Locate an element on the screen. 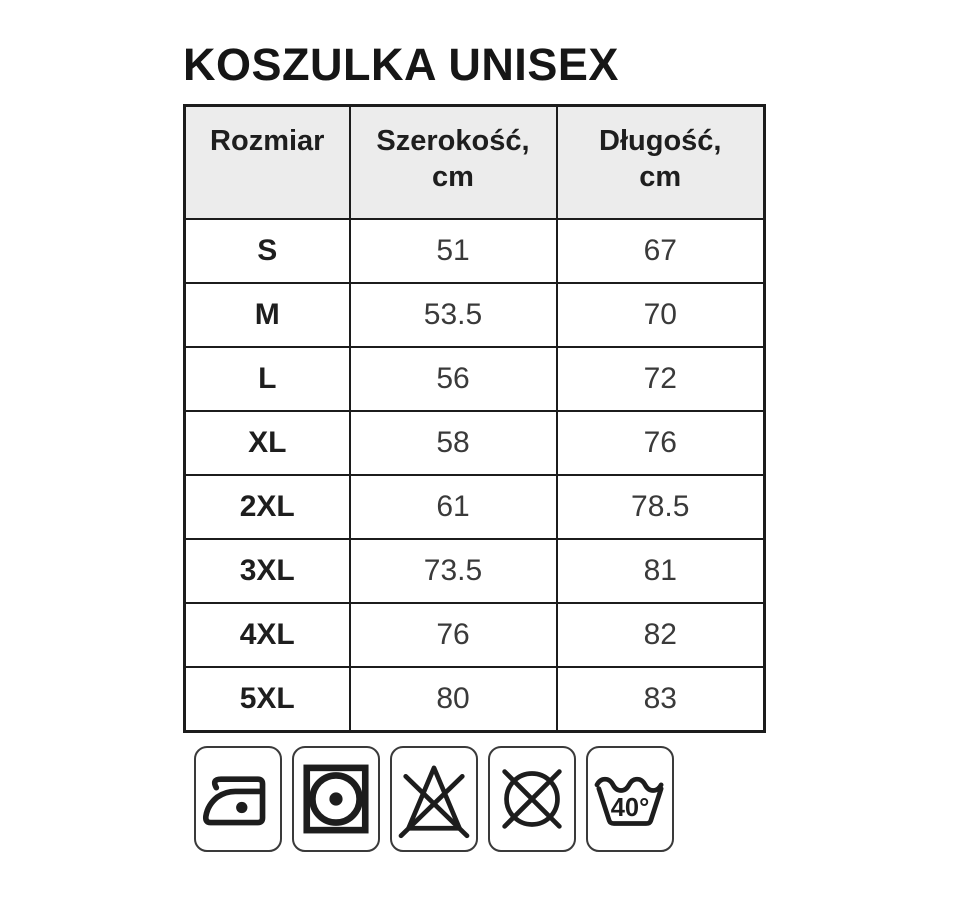  table-row: XL 58 76 is located at coordinates (474, 443).